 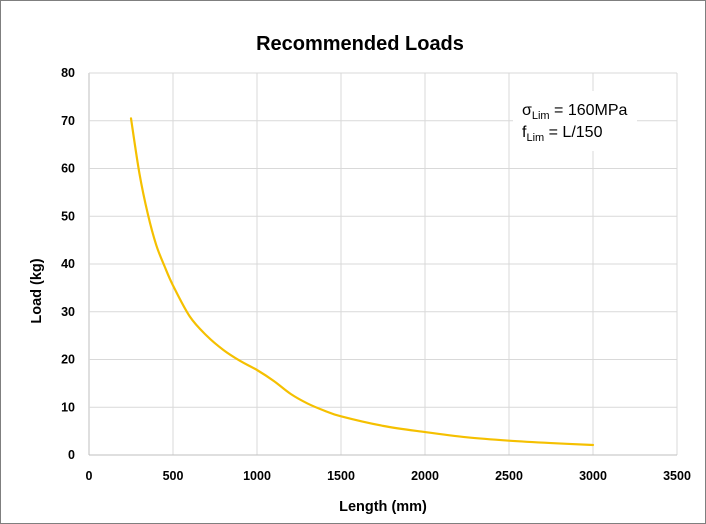 What do you see at coordinates (257, 476) in the screenshot?
I see `x-tick-label: 1000` at bounding box center [257, 476].